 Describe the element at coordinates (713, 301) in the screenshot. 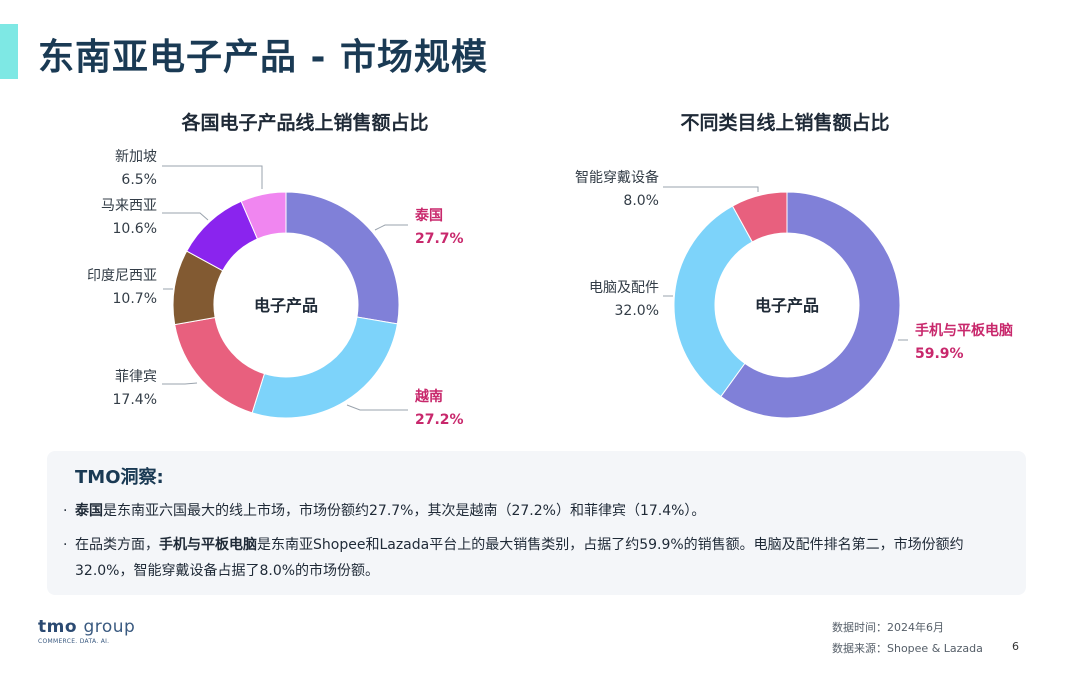

I see `donut-slice-电脑及配件` at that location.